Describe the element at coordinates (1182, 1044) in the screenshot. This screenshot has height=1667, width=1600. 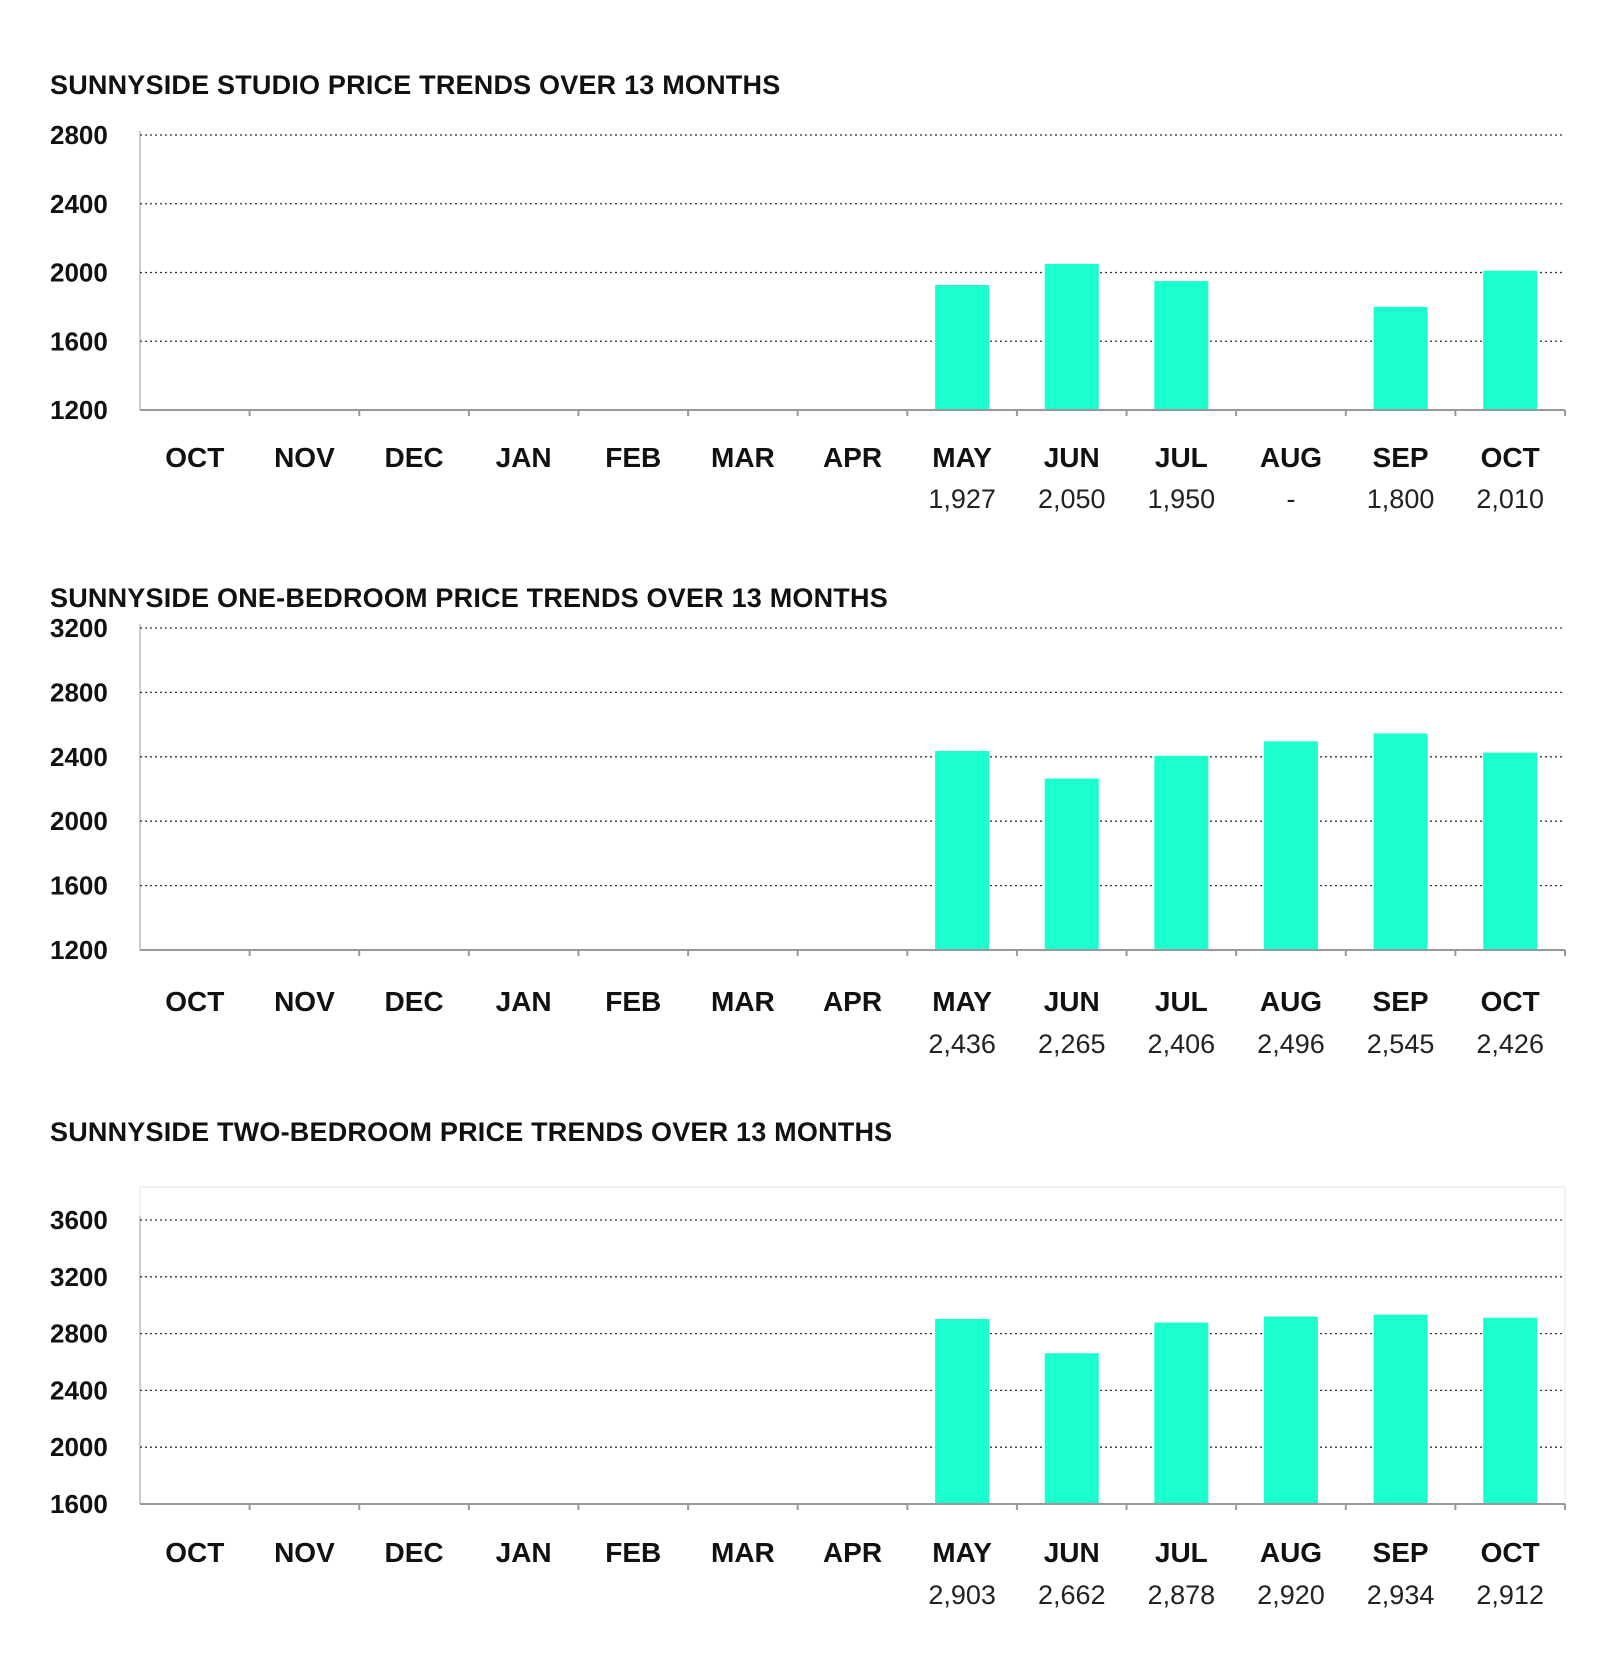
I see `data-label: 2,406` at that location.